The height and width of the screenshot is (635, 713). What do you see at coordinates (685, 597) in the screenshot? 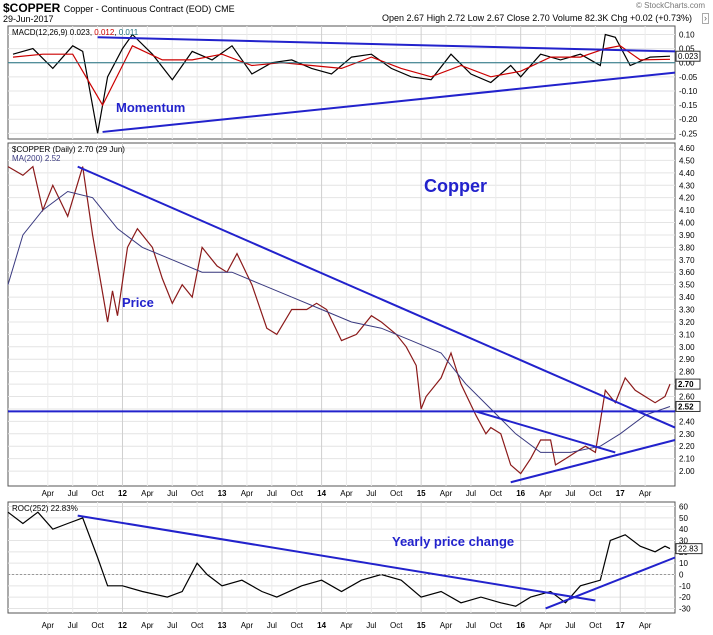
I see `y-tick-label: -20` at bounding box center [685, 597].